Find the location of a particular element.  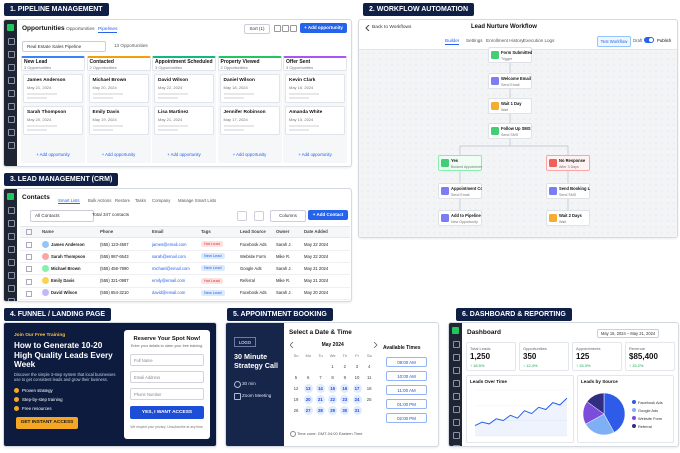

calendar-day: 6 is located at coordinates (308, 377).